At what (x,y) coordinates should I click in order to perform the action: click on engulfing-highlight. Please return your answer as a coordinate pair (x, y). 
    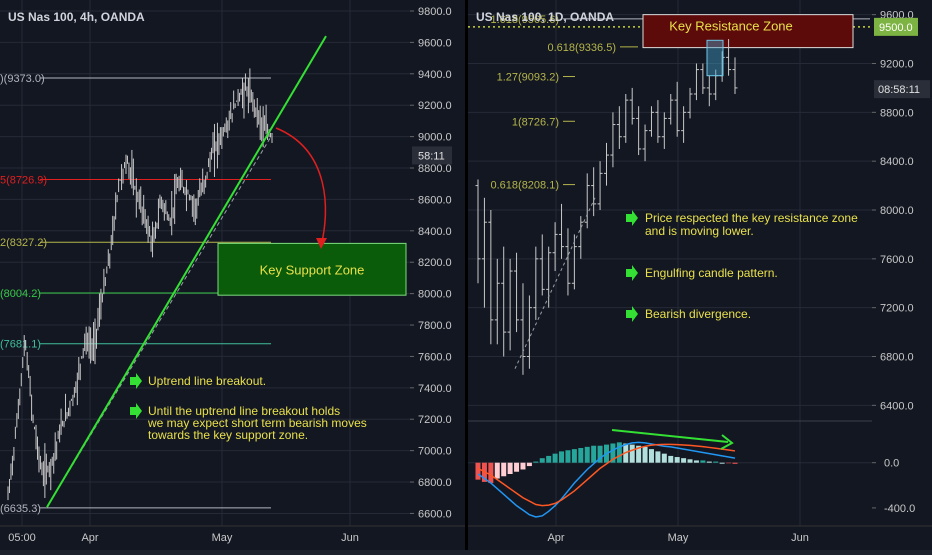
    Looking at the image, I should click on (715, 58).